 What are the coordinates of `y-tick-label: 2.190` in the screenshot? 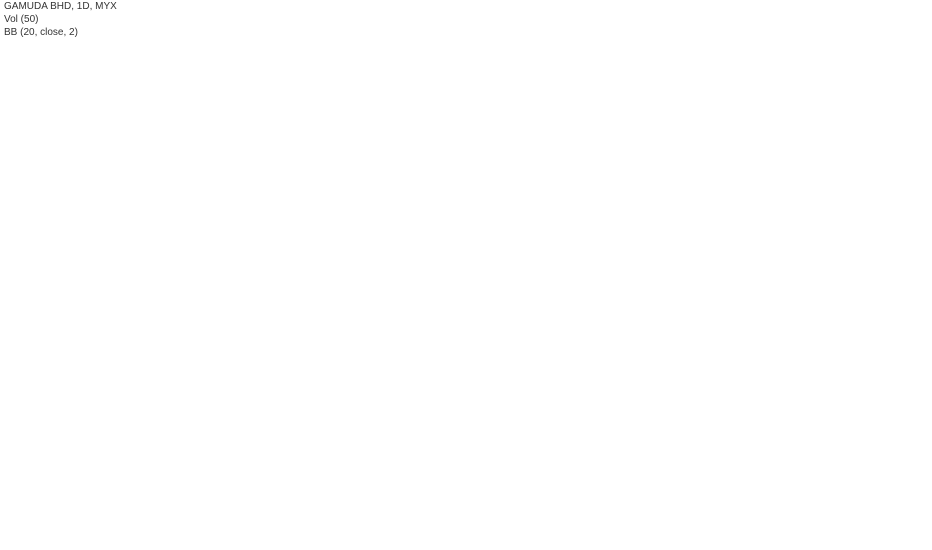 It's located at (918, 424).